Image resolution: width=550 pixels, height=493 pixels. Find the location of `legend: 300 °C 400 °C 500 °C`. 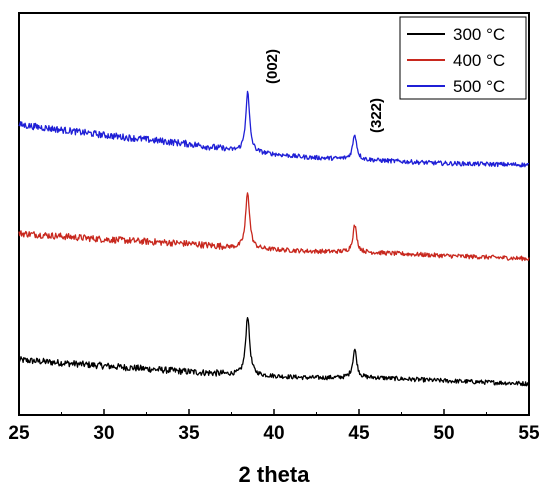

legend: 300 °C 400 °C 500 °C is located at coordinates (463, 58).